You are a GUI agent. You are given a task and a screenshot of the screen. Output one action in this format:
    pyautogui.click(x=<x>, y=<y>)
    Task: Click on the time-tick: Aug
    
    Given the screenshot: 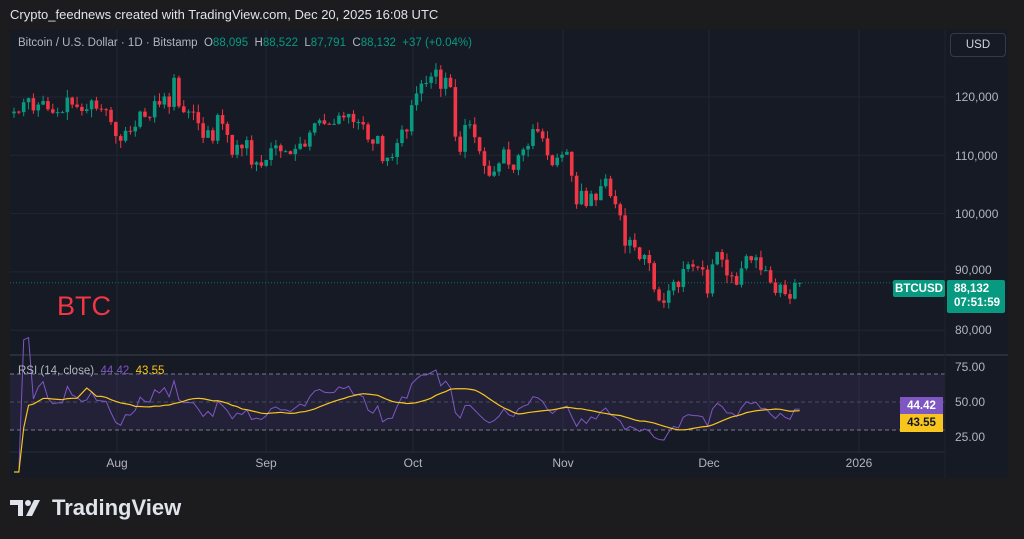 What is the action you would take?
    pyautogui.click(x=117, y=463)
    